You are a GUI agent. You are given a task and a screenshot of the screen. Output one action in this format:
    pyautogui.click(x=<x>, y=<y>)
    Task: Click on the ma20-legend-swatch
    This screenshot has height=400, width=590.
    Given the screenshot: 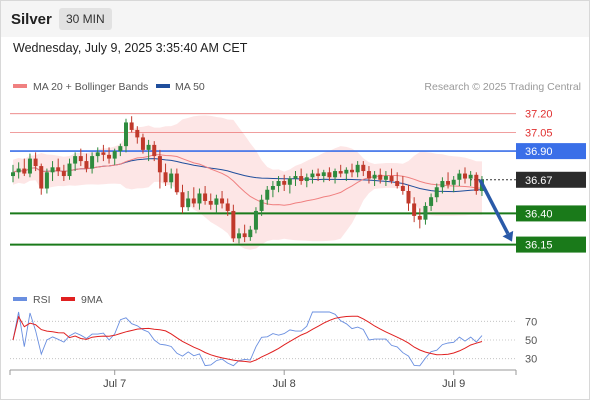 What is the action you would take?
    pyautogui.click(x=20, y=86)
    